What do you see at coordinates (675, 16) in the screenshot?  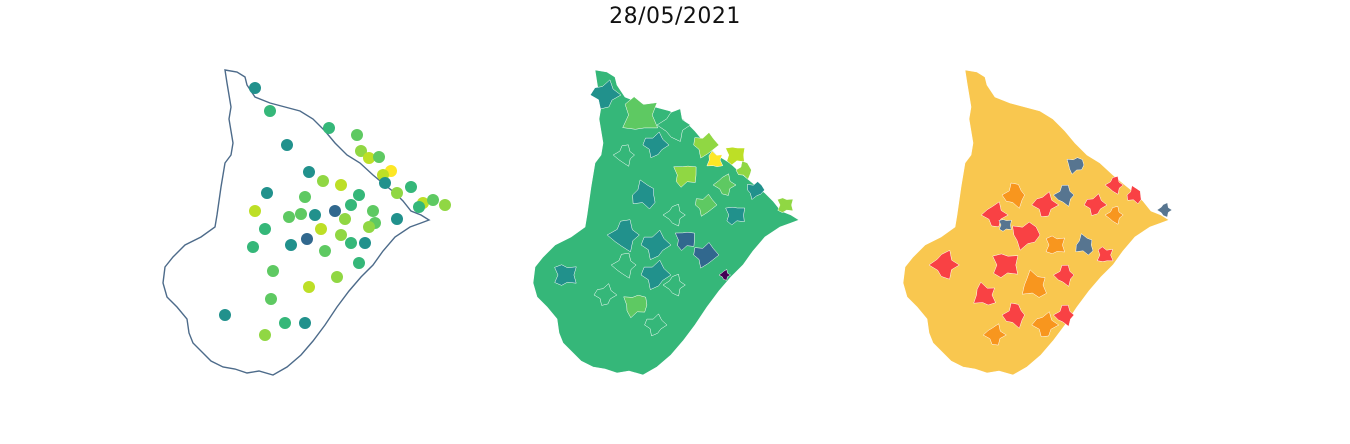 I see `map-date-title: 28/05/2021` at bounding box center [675, 16].